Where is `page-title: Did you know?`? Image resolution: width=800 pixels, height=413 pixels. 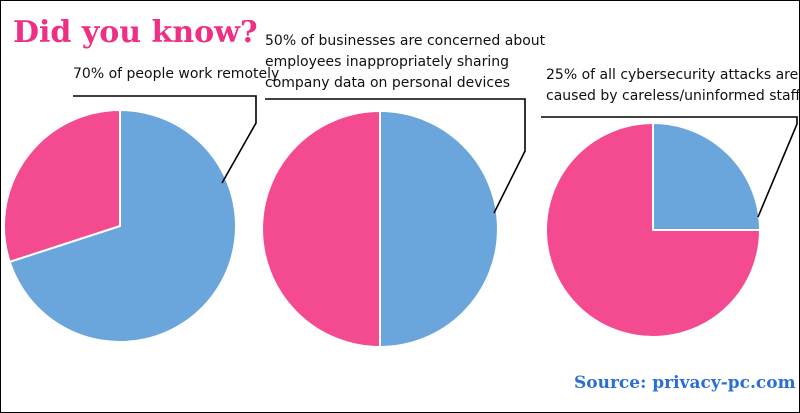
page-title: Did you know? is located at coordinates (135, 32).